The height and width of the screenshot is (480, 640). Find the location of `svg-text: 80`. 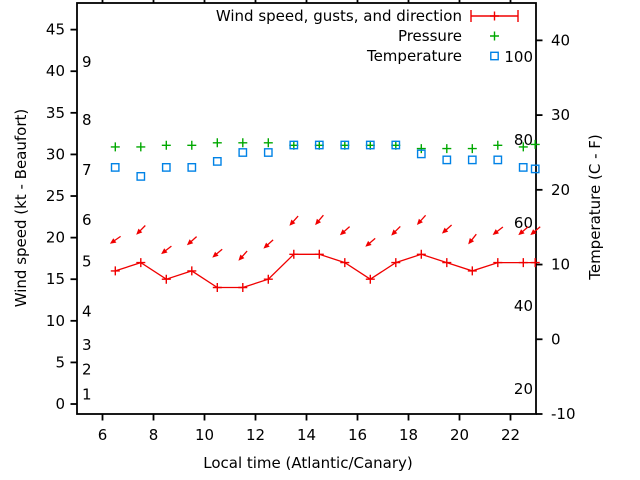

svg-text: 80 is located at coordinates (523, 140).